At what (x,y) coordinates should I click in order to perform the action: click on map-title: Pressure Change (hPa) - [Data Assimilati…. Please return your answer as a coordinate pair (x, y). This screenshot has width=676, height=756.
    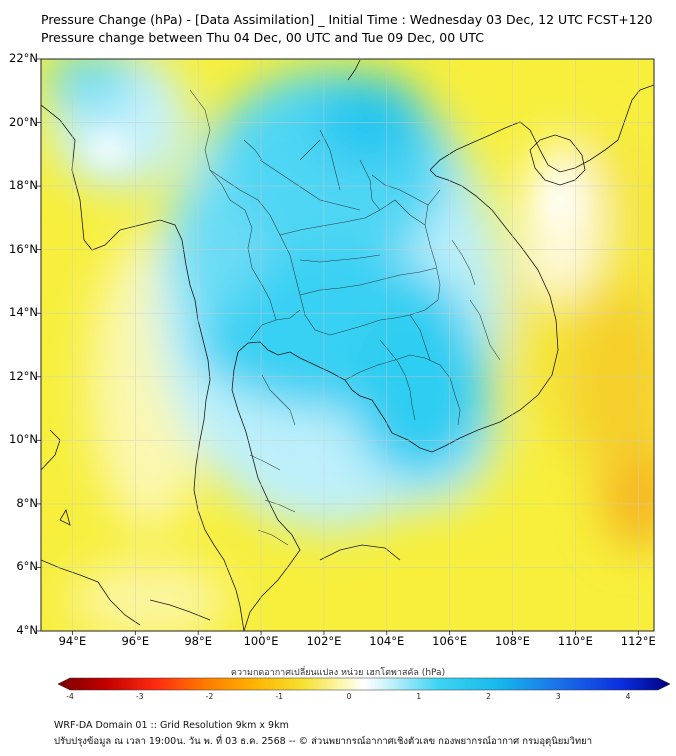
    Looking at the image, I should click on (347, 19).